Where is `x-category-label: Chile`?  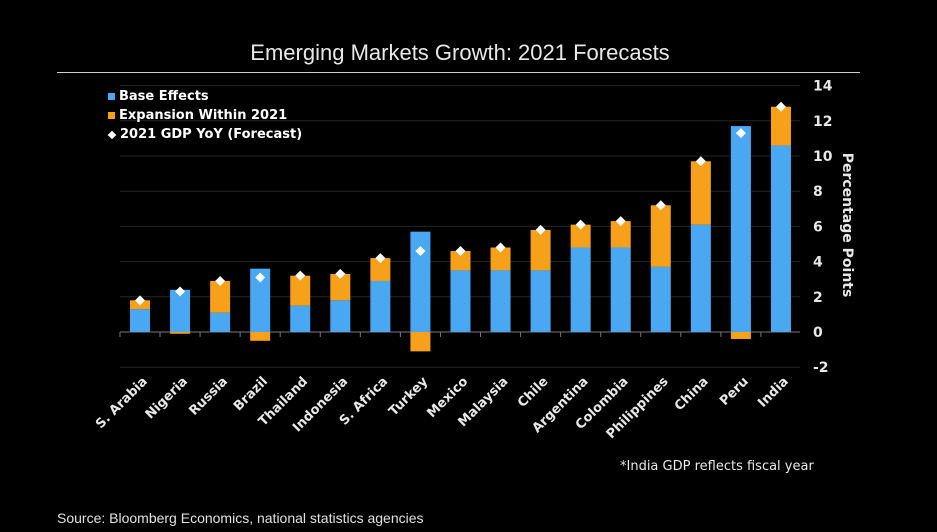
x-category-label: Chile is located at coordinates (533, 392).